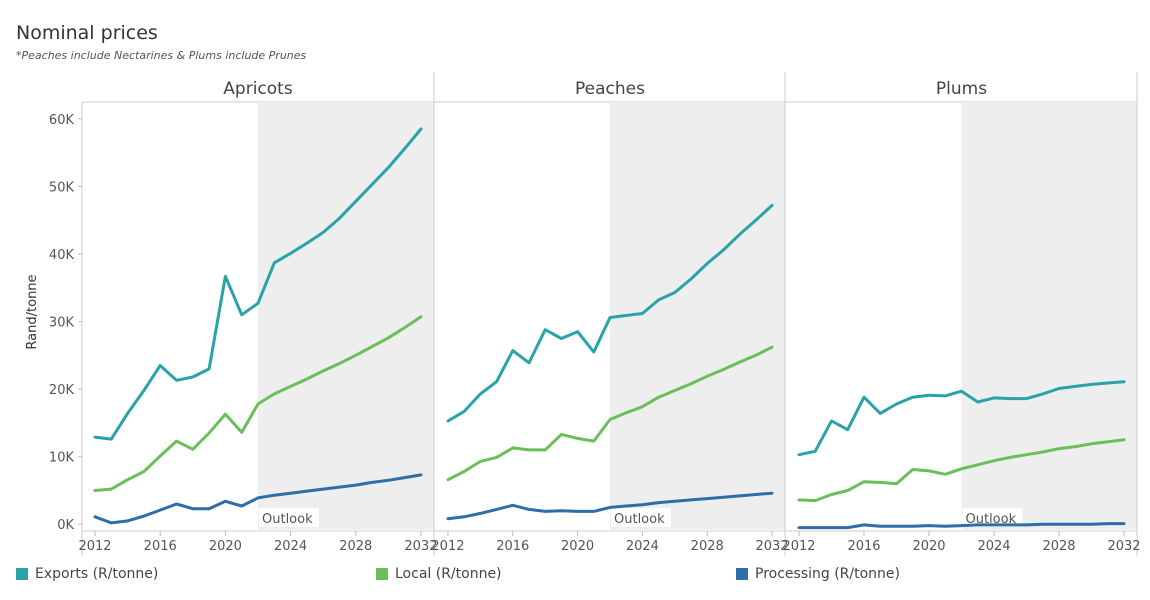 The width and height of the screenshot is (1150, 600). What do you see at coordinates (1049, 316) in the screenshot?
I see `outlook-region-plums` at bounding box center [1049, 316].